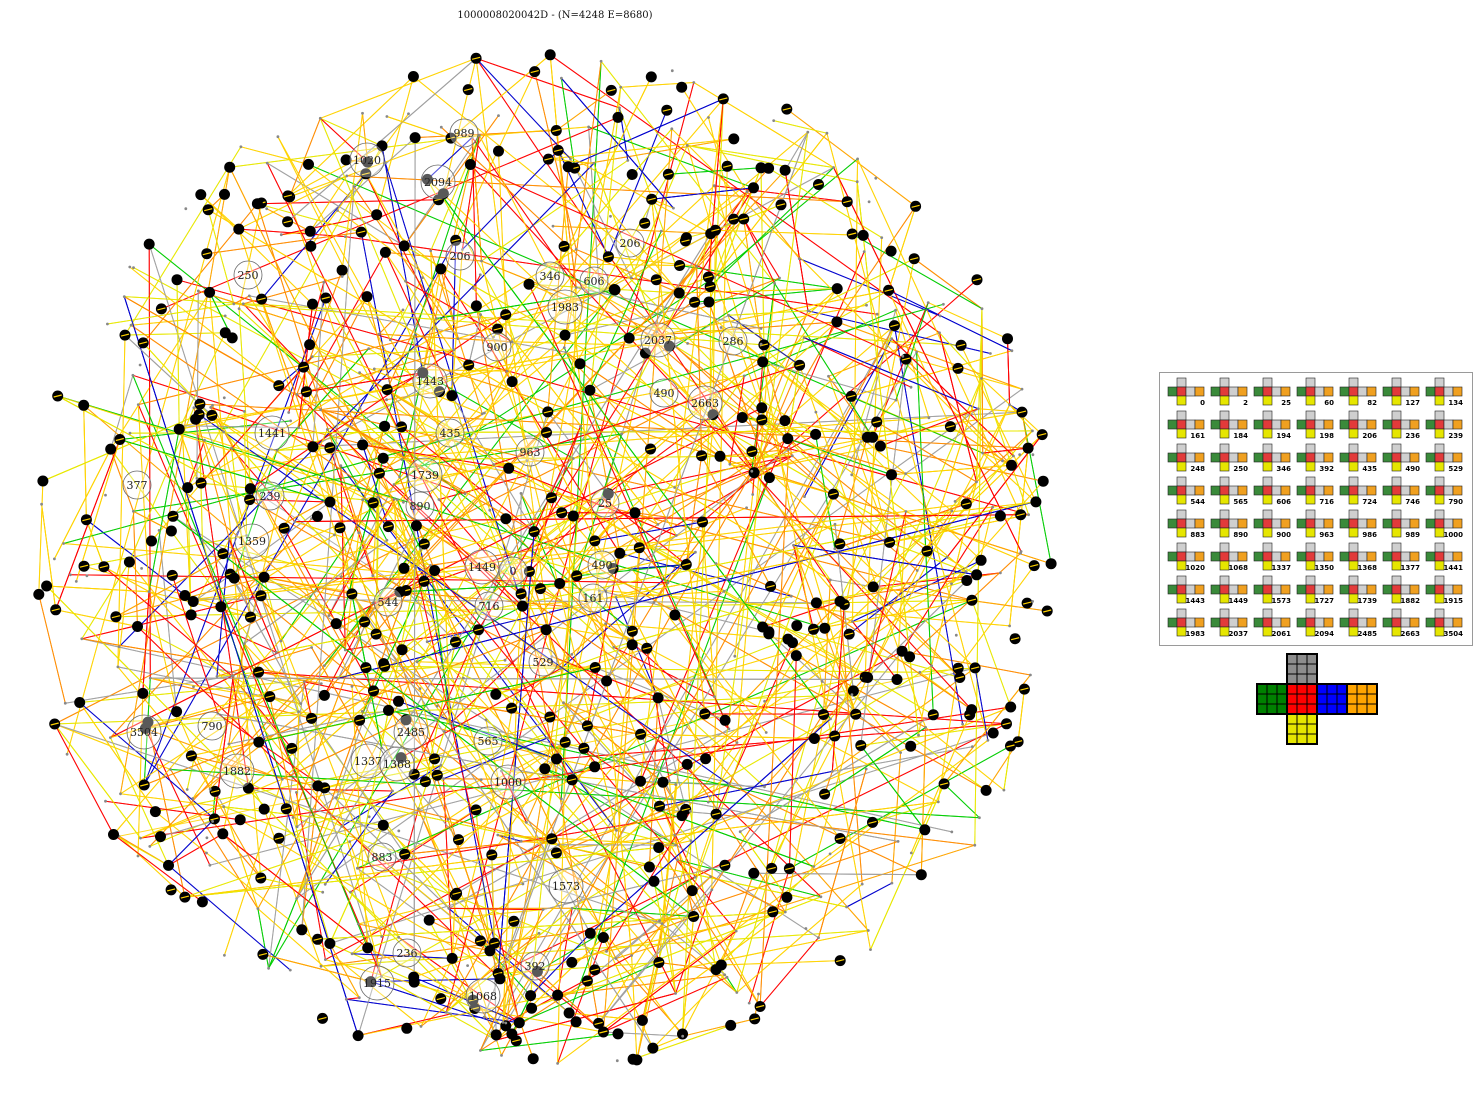 This screenshot has width=1482, height=1113. What do you see at coordinates (555, 15) in the screenshot?
I see `graph-title: 1000008020042D - (N=4248 E=8680)` at bounding box center [555, 15].